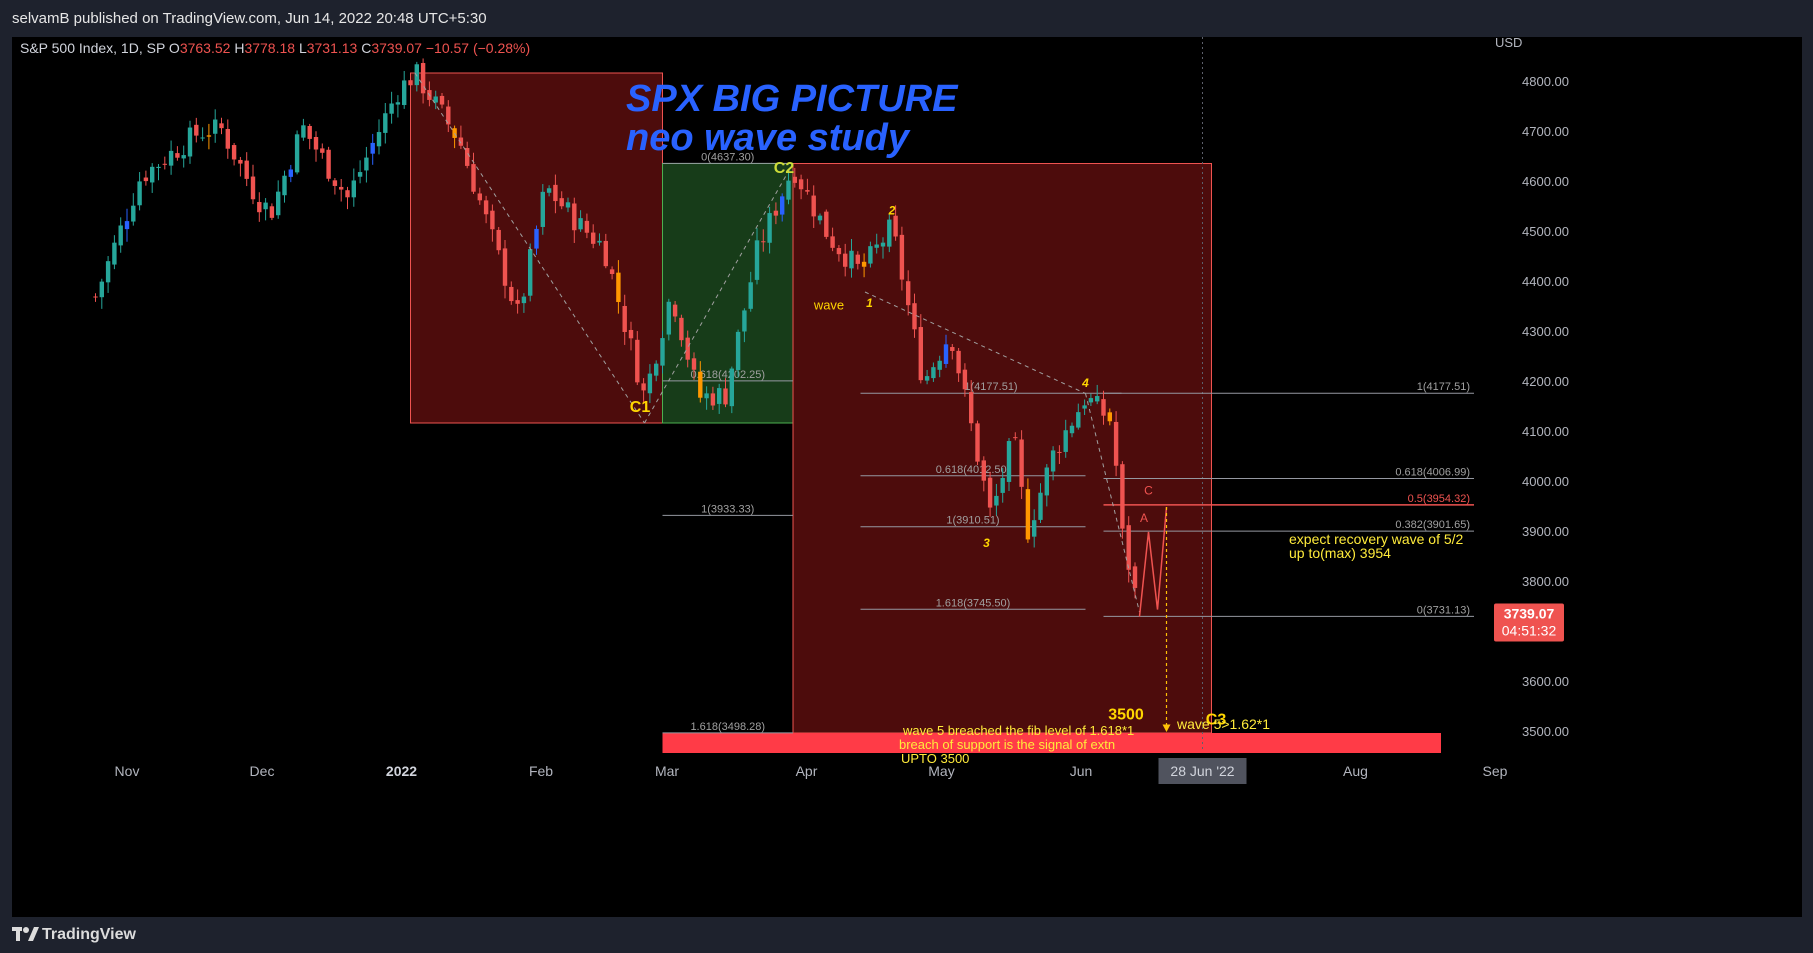 The height and width of the screenshot is (953, 1813). What do you see at coordinates (1545, 731) in the screenshot?
I see `y-tick-label: 3500.00` at bounding box center [1545, 731].